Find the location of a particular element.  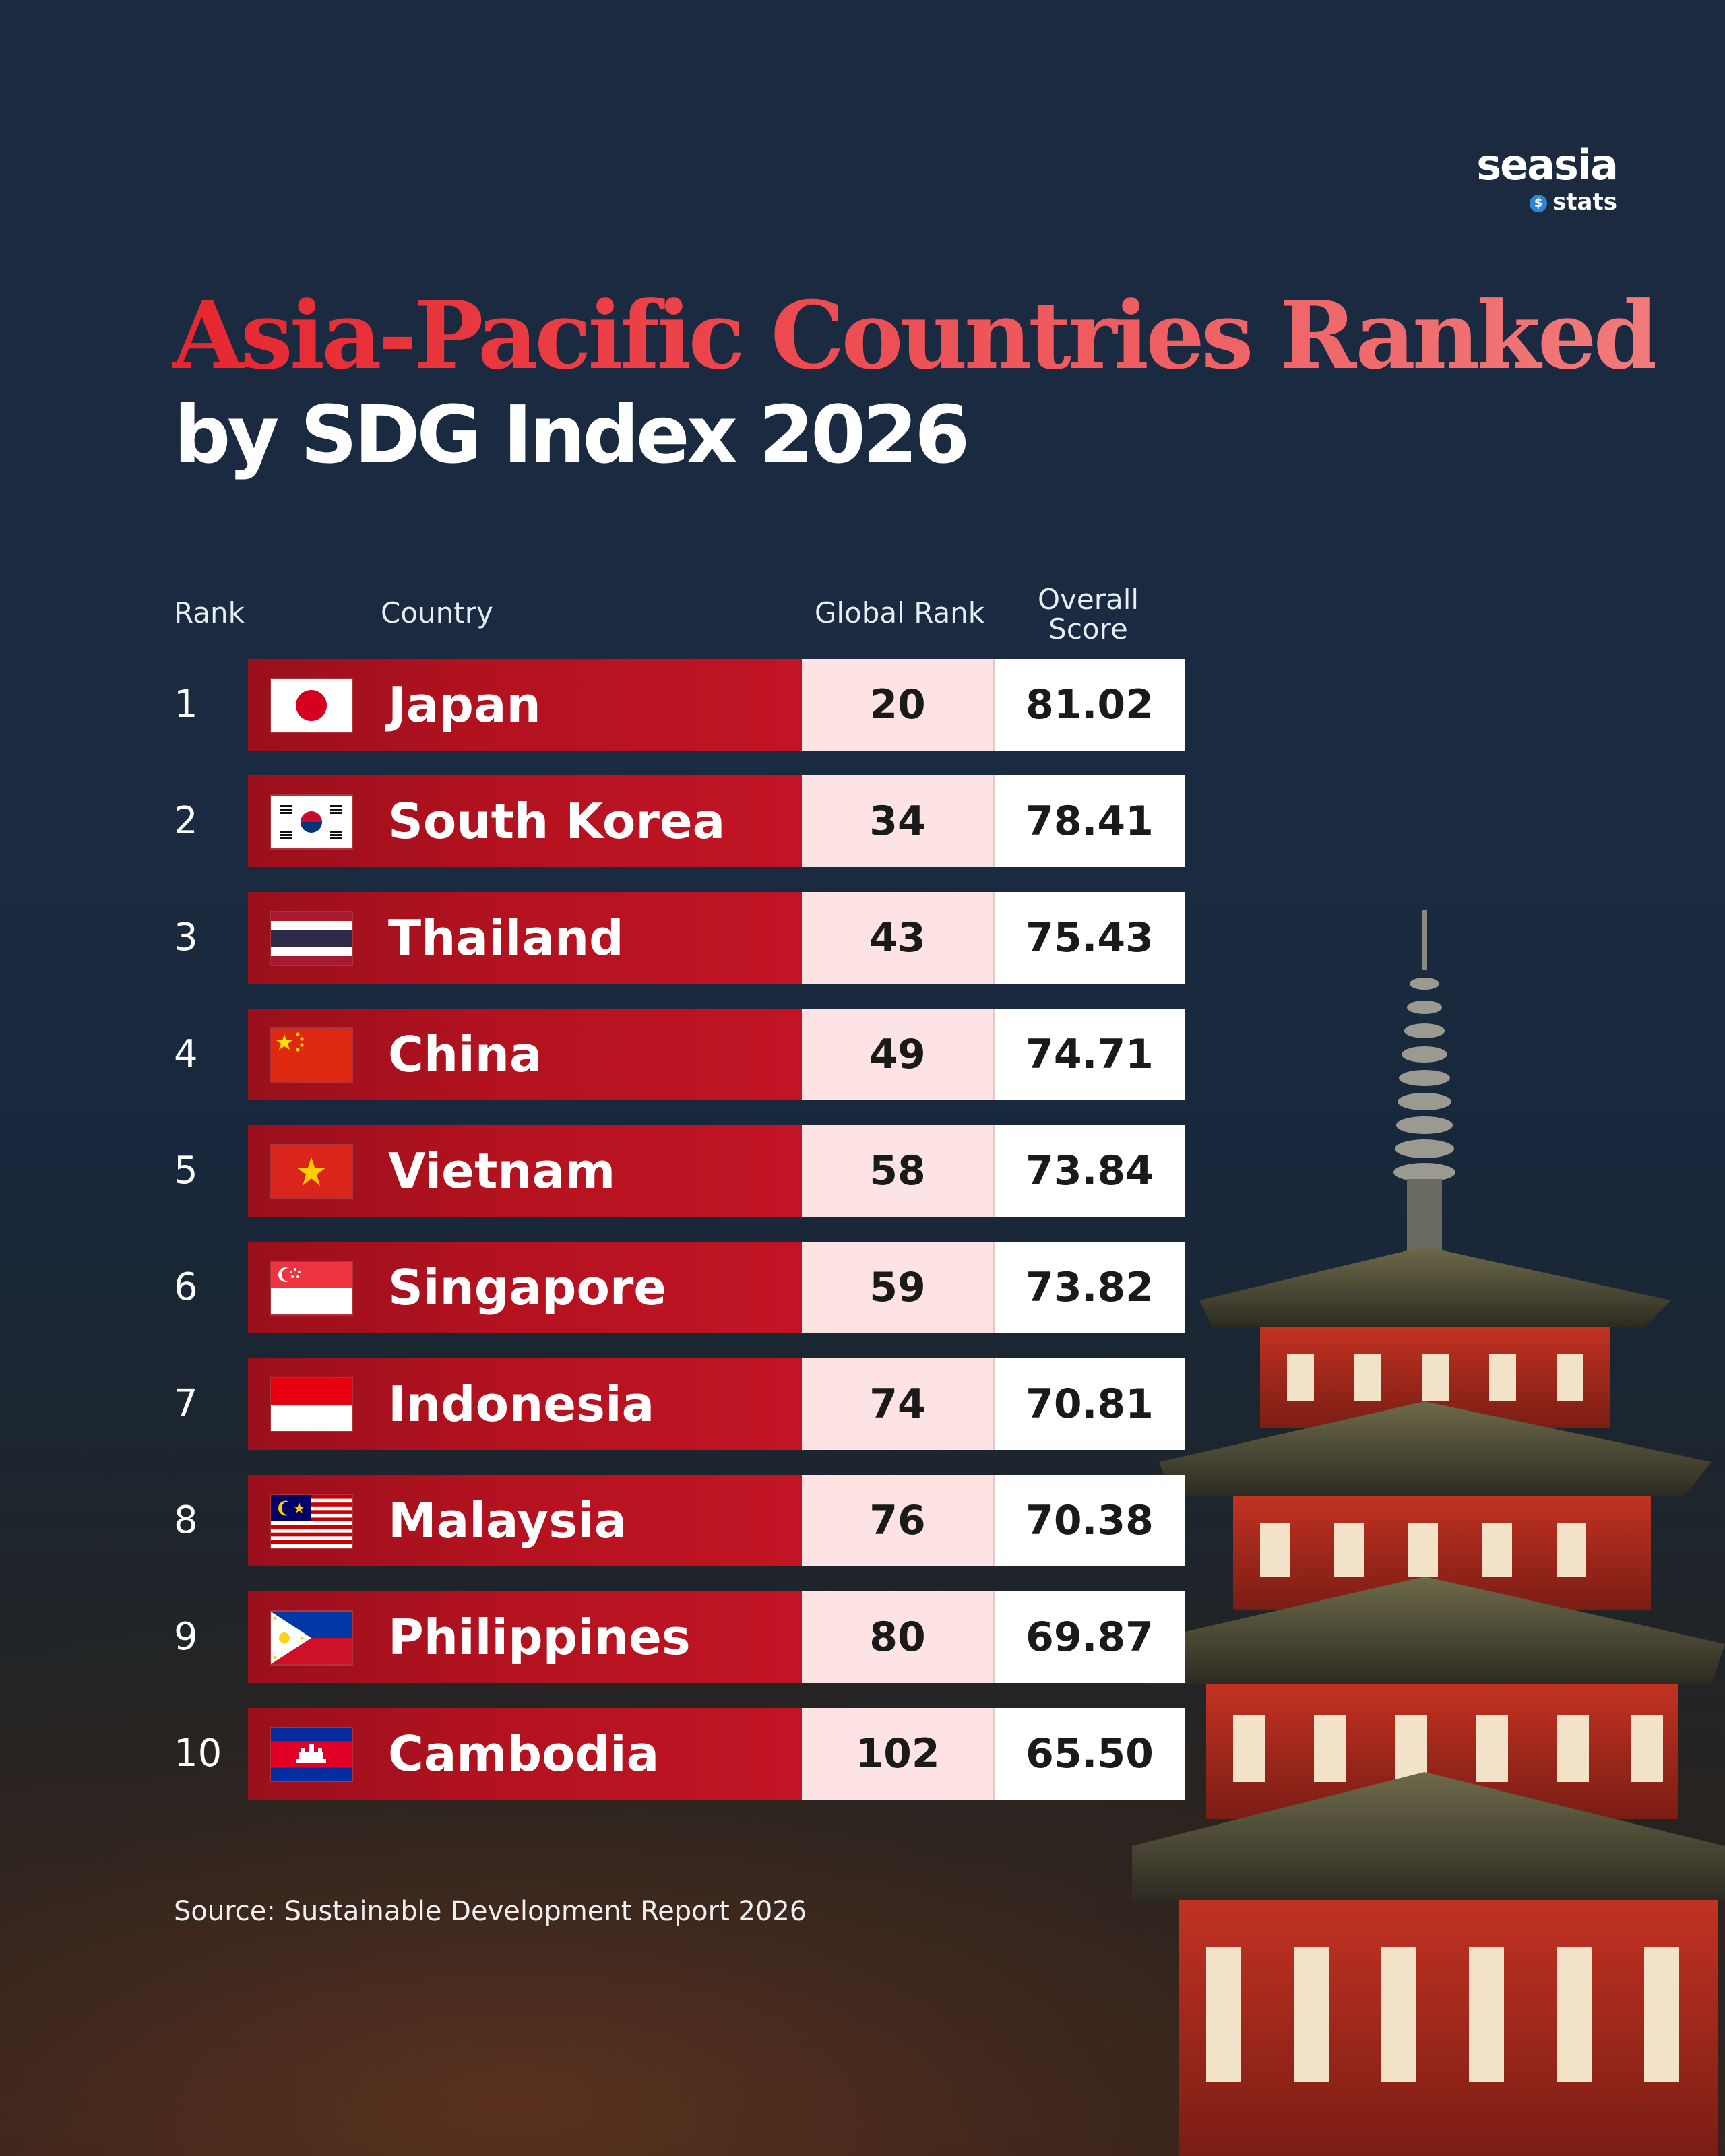

overall-score-value: 65.50 is located at coordinates (1089, 1754).